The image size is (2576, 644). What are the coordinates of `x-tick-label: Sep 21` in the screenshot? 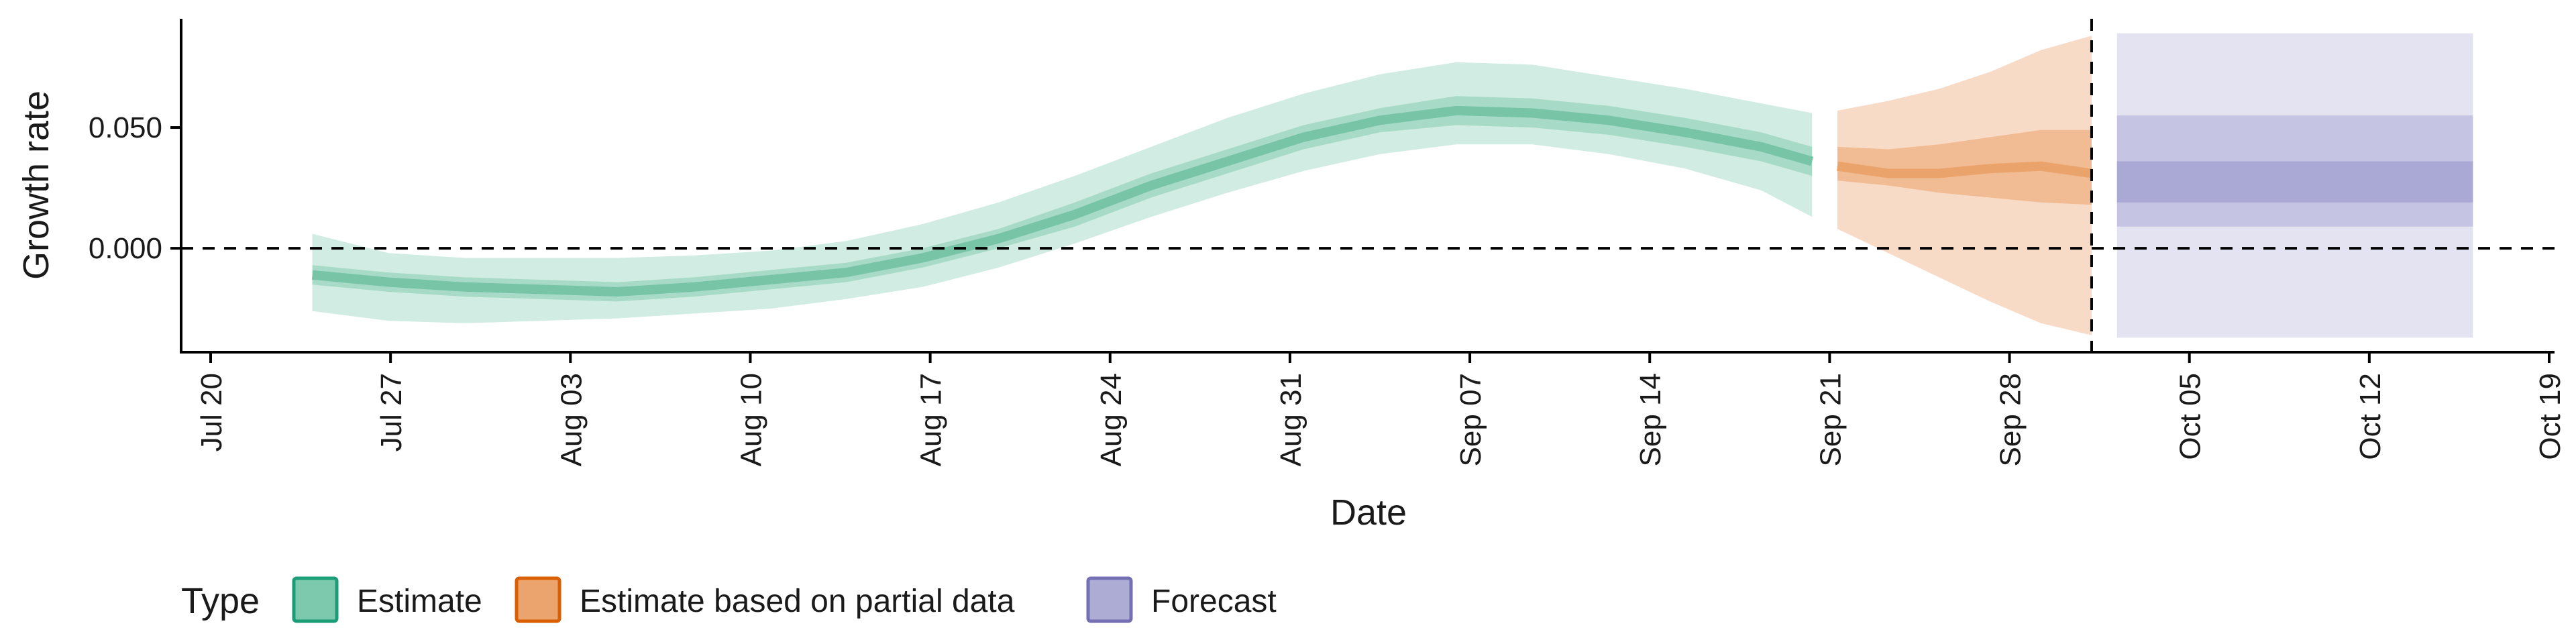 It's located at (1830, 419).